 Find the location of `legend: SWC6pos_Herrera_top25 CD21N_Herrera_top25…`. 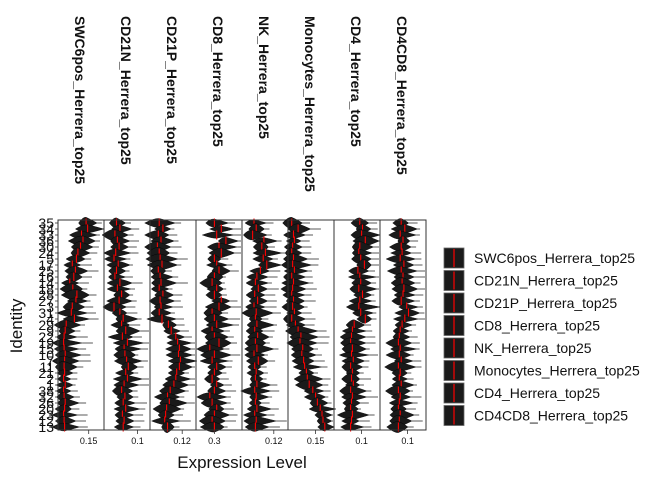

legend: SWC6pos_Herrera_top25 CD21N_Herrera_top25… is located at coordinates (541, 336).